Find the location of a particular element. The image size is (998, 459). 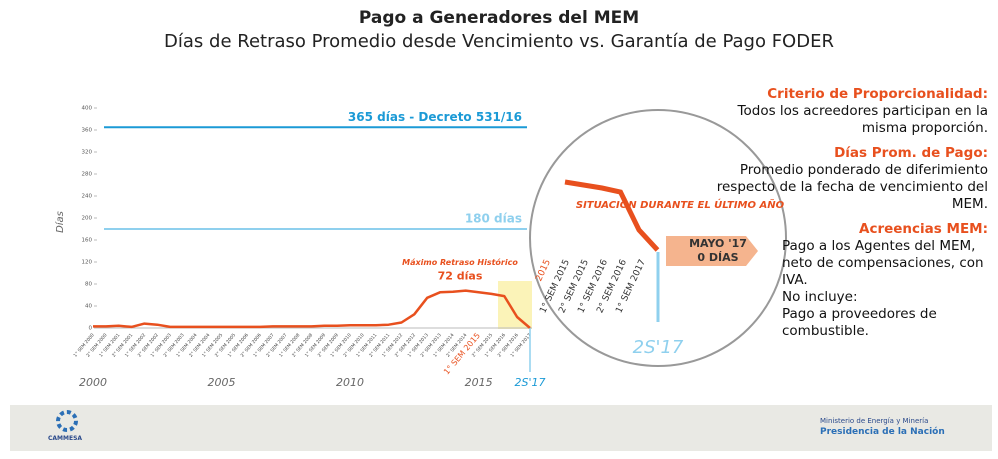

highlight is located at coordinates (515, 305).